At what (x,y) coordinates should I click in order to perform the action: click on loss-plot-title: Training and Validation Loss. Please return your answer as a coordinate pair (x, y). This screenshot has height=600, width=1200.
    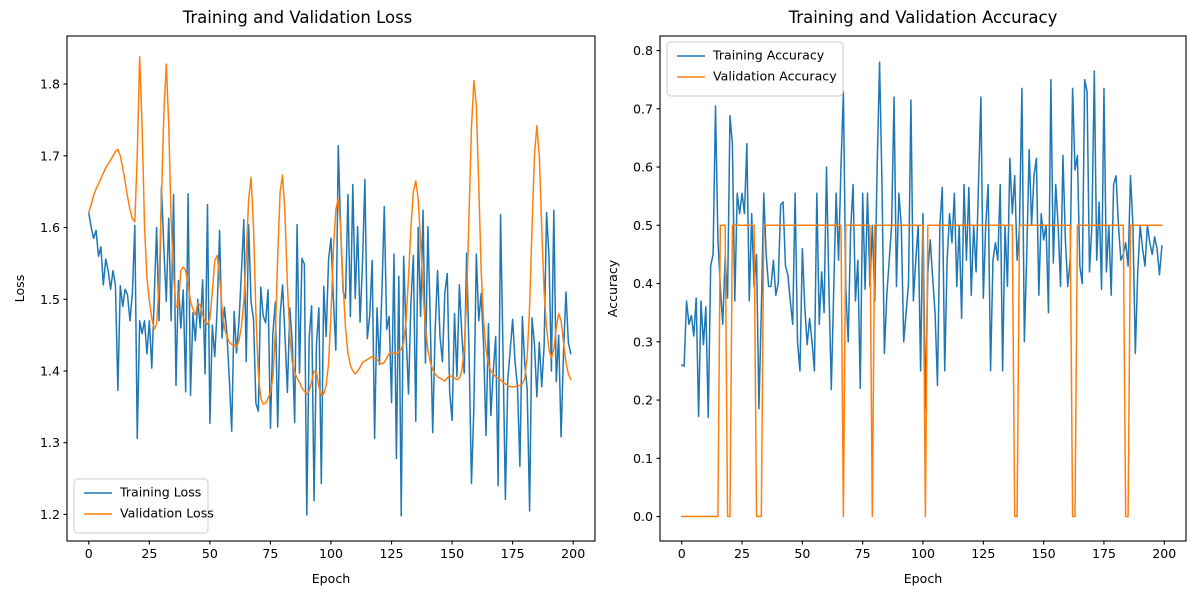
    Looking at the image, I should click on (297, 17).